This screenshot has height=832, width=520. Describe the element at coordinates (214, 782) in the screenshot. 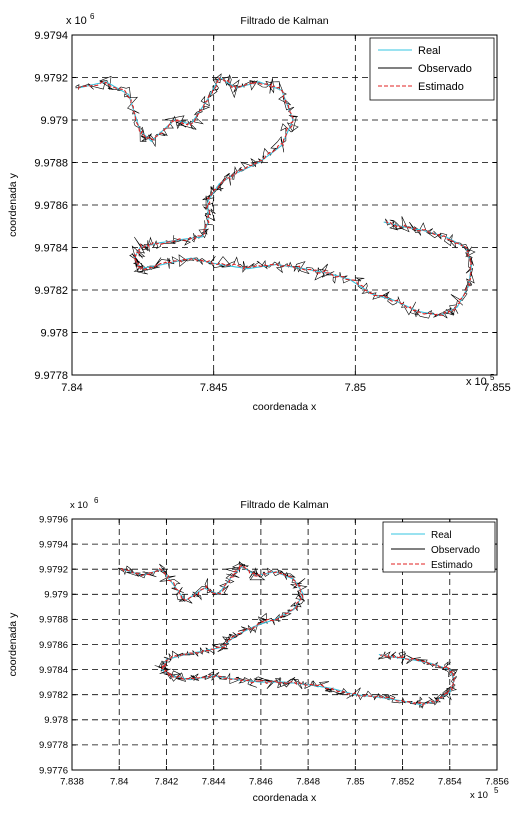

I see `x-tick-label: 7.844` at that location.